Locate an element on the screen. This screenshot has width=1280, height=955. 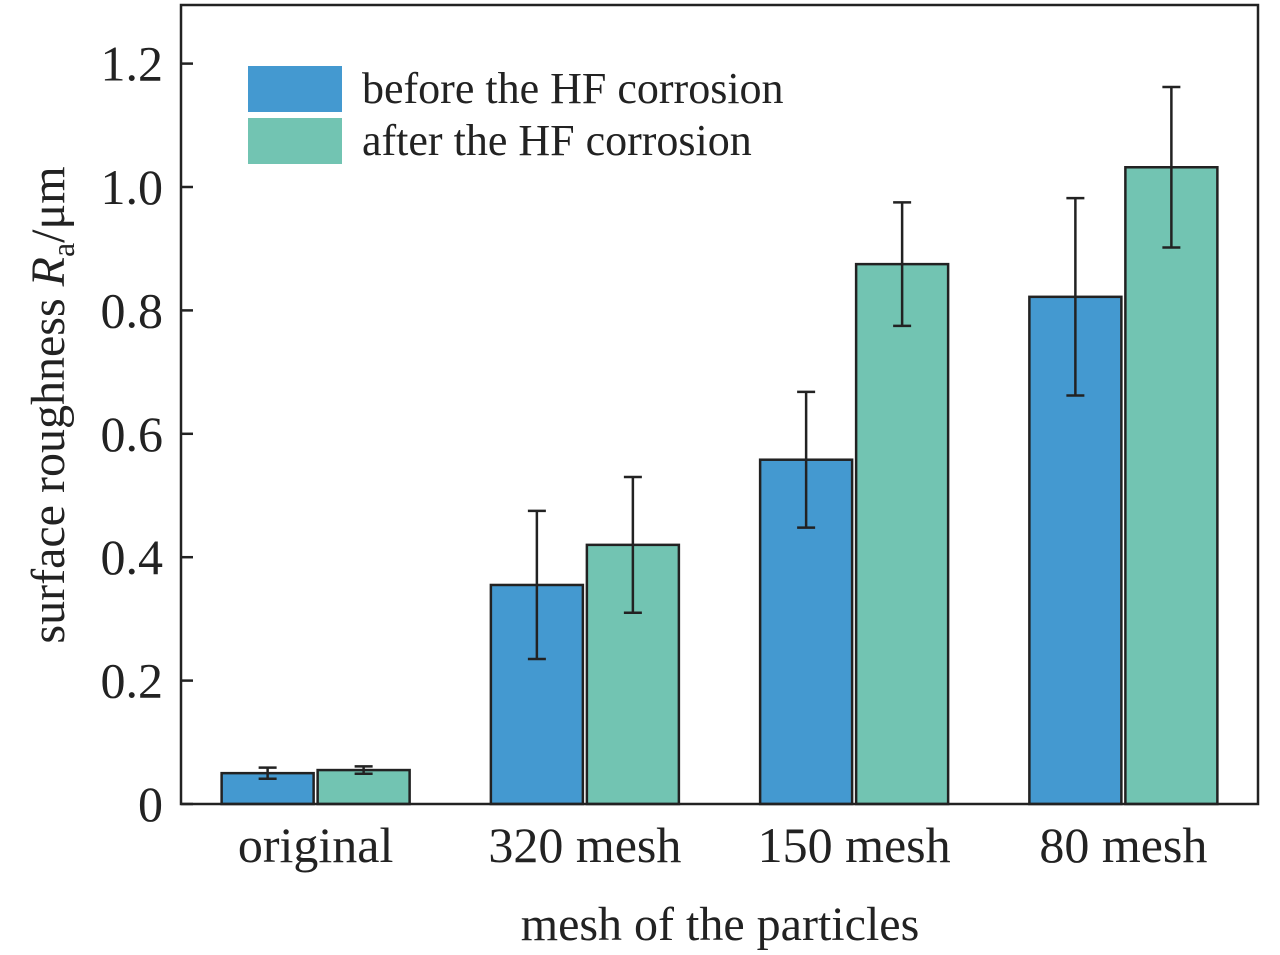
y-tick-label-1: 0.2 is located at coordinates (132, 681).